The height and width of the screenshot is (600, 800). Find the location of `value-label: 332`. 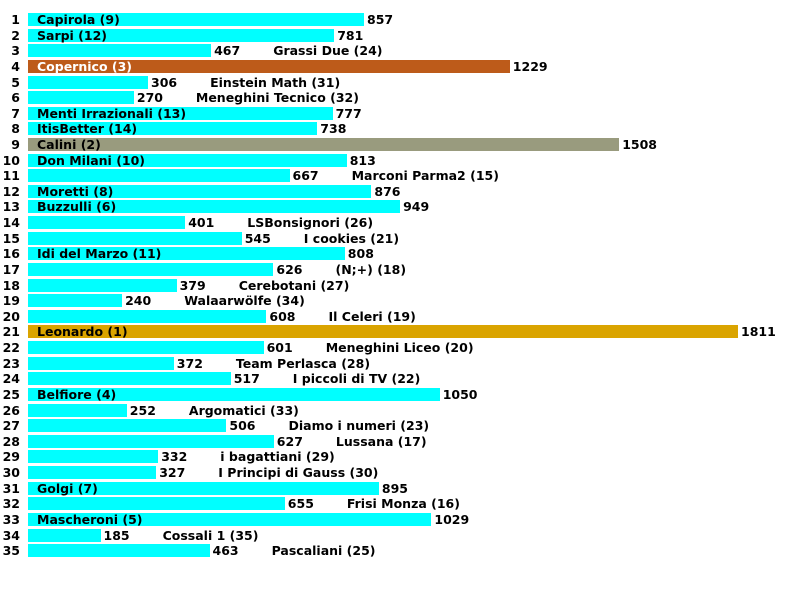

value-label: 332 is located at coordinates (174, 457).